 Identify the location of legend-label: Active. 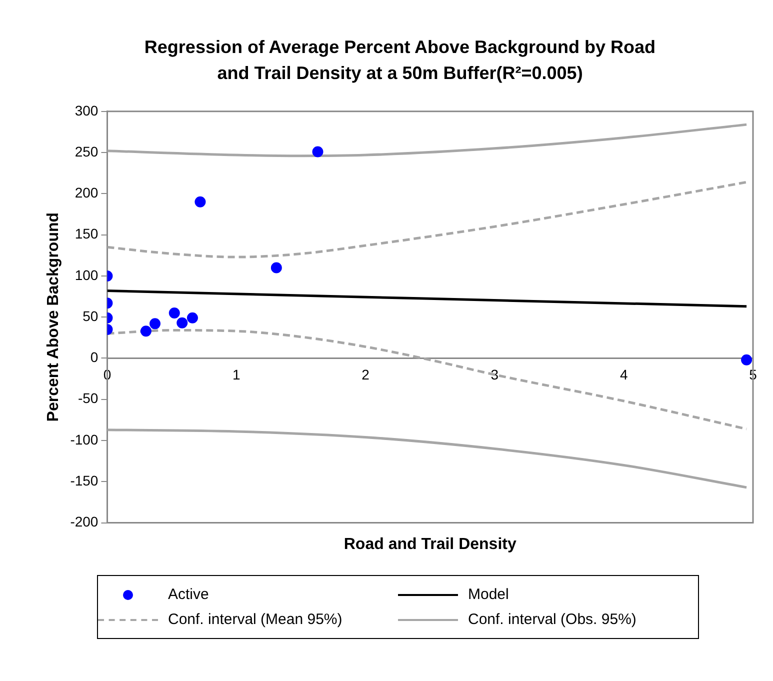
(188, 594).